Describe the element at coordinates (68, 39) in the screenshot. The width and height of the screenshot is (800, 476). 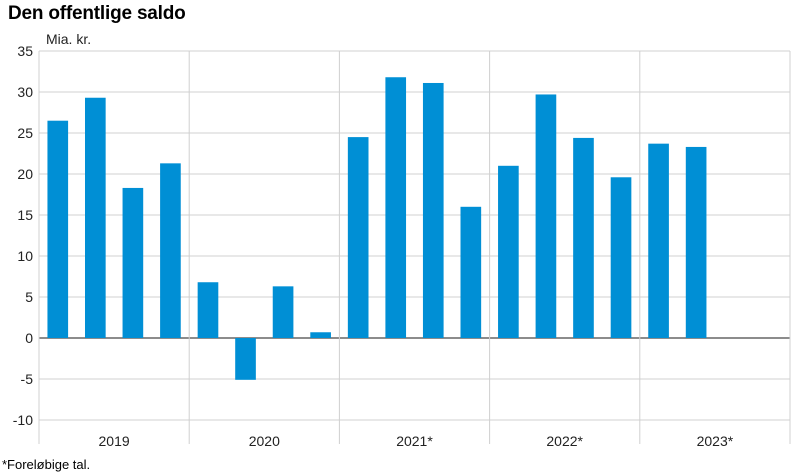
I see `y-axis-label: Mia. kr.` at that location.